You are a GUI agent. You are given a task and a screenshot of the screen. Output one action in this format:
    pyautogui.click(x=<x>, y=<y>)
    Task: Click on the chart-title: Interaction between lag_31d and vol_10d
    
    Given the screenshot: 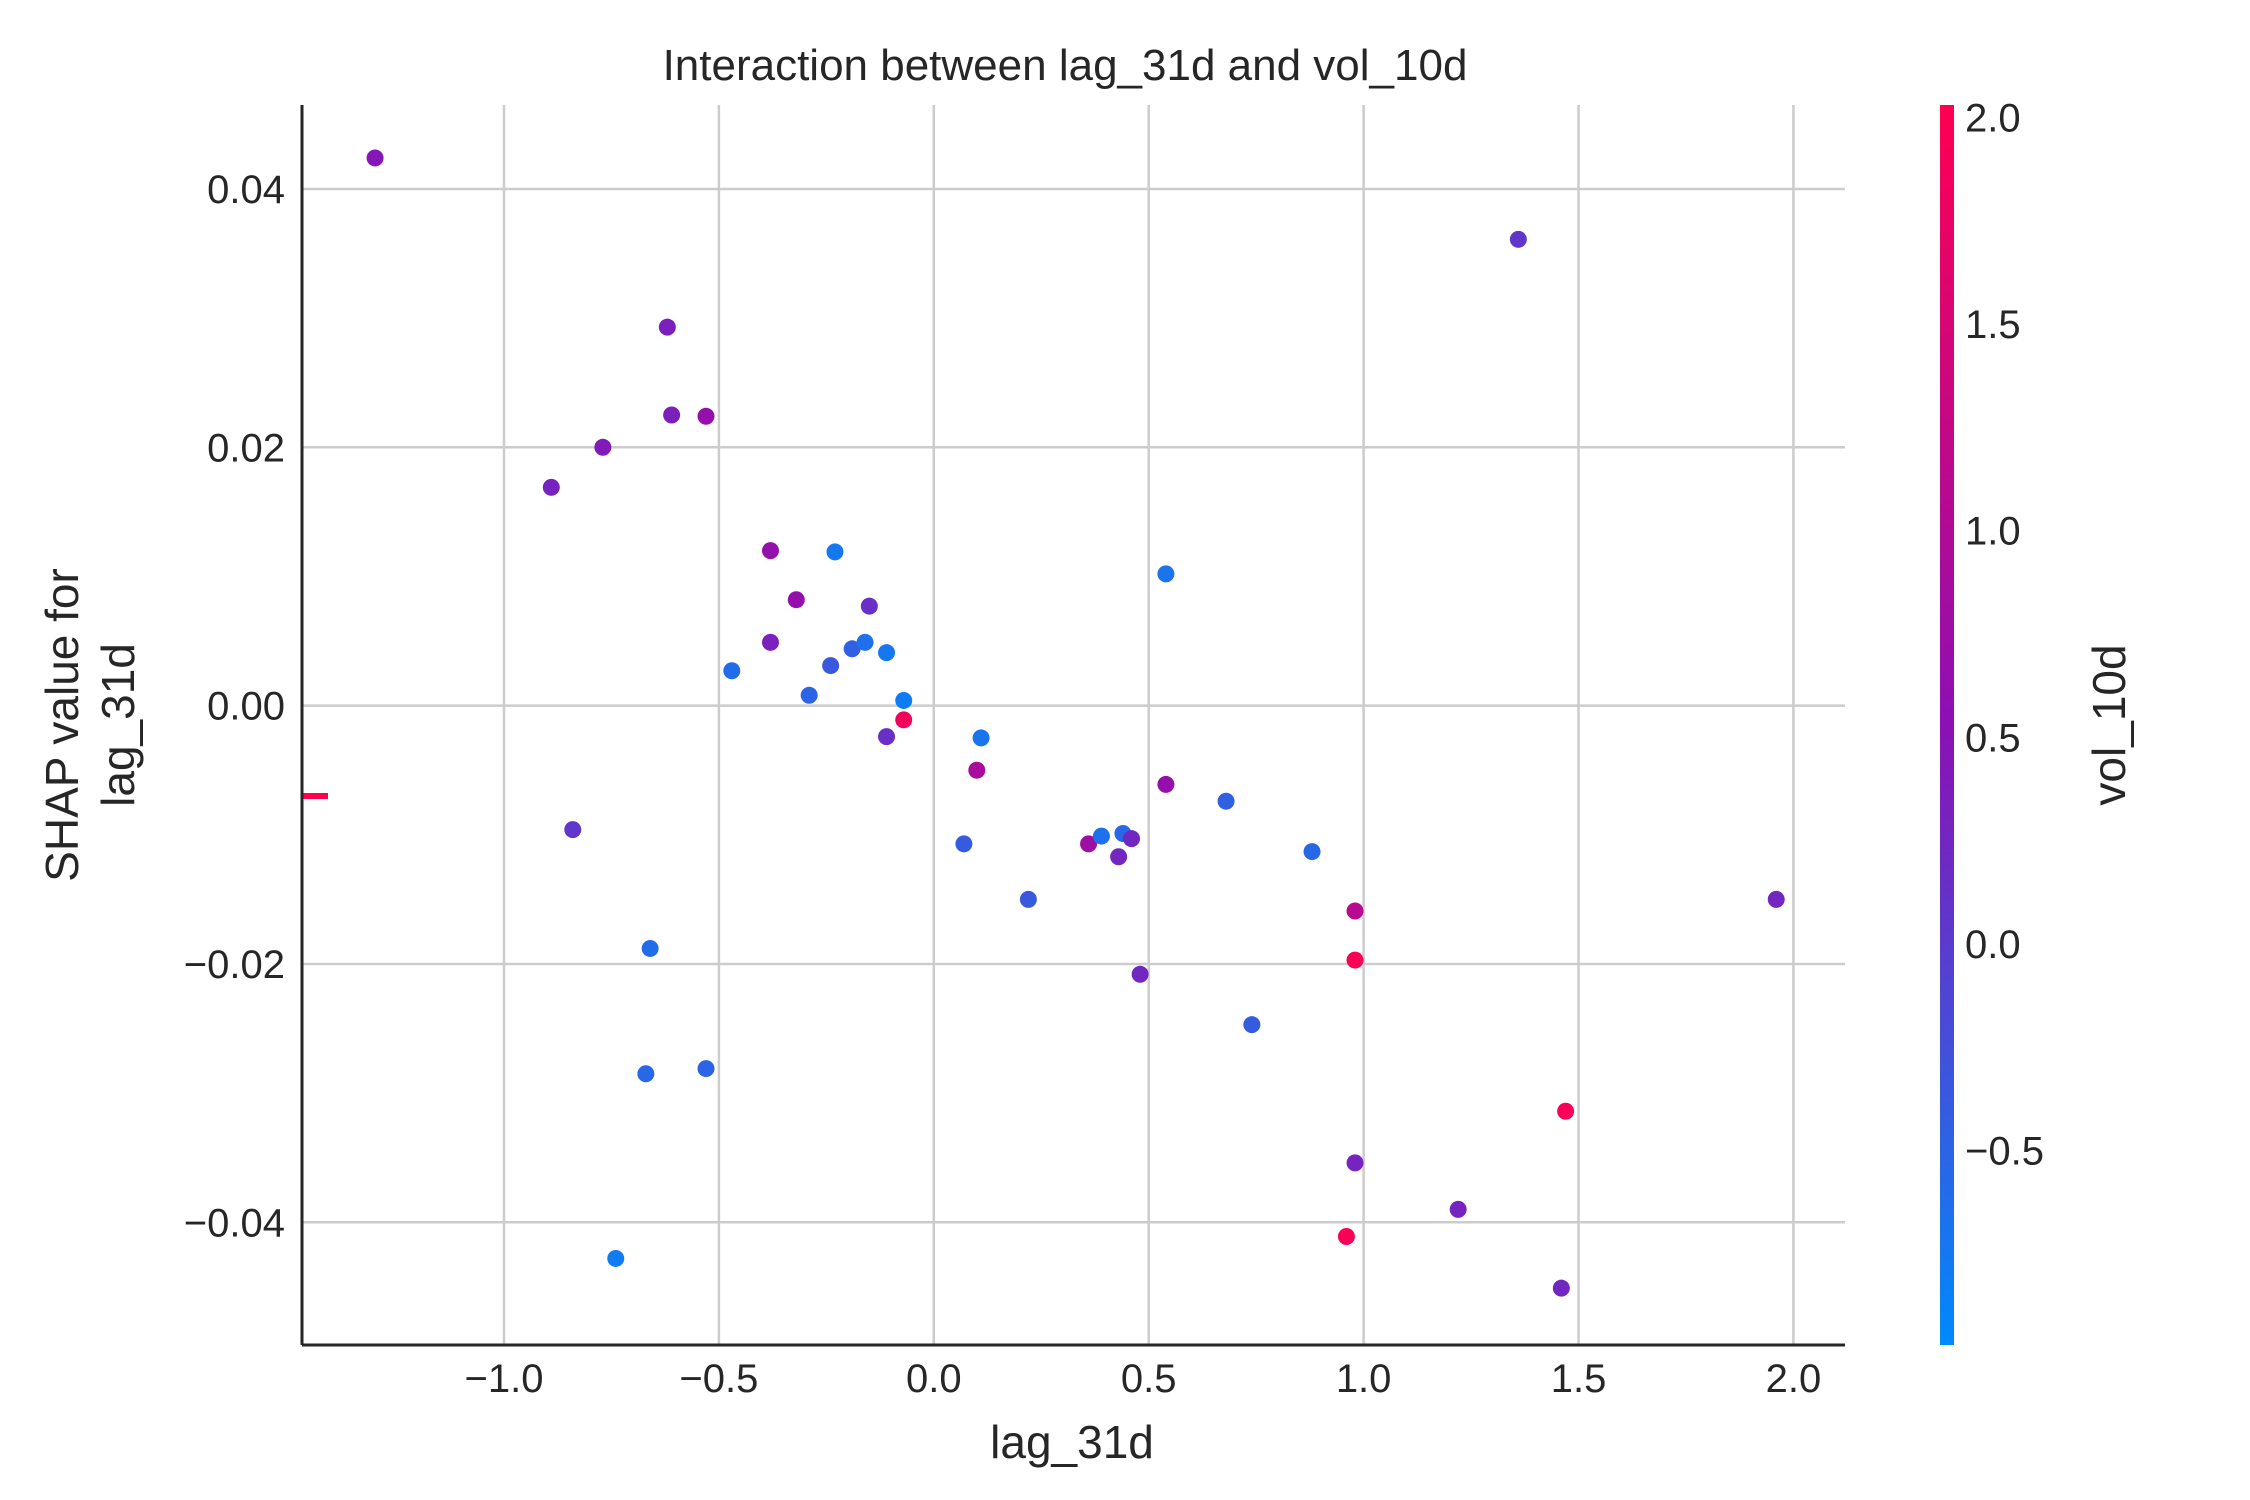 What is the action you would take?
    pyautogui.click(x=1065, y=65)
    